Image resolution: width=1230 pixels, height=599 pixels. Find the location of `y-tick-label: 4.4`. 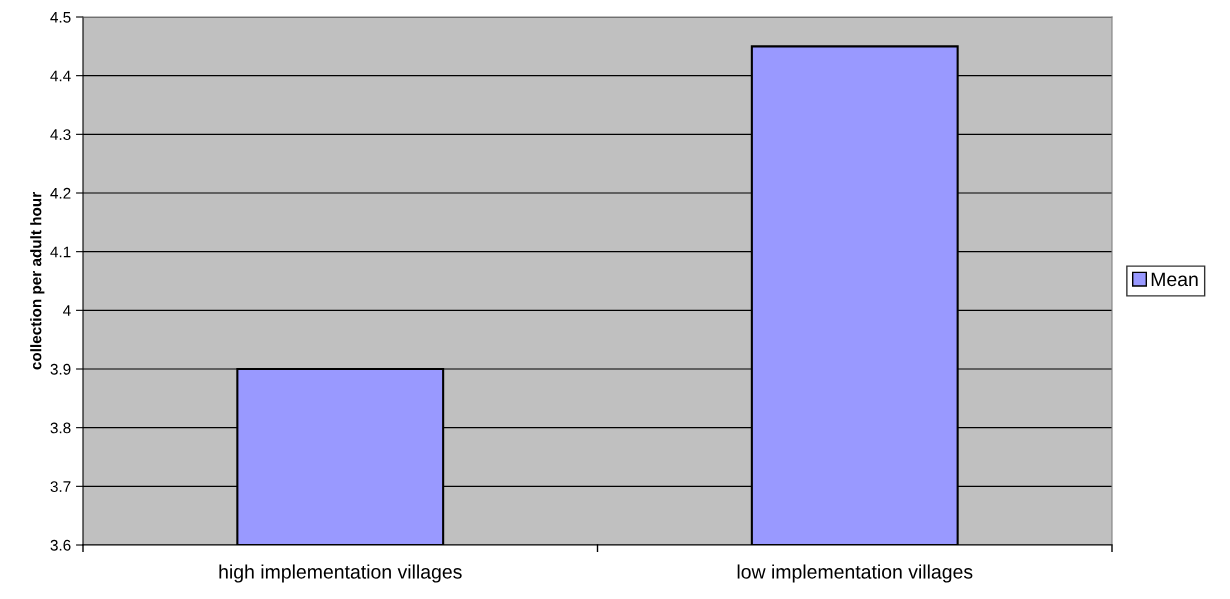

y-tick-label: 4.4 is located at coordinates (60, 76).